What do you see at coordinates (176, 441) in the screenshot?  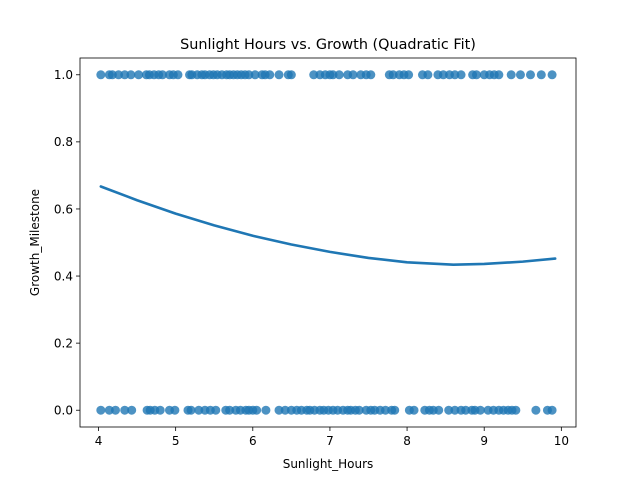 I see `x-tick-label: 5` at bounding box center [176, 441].